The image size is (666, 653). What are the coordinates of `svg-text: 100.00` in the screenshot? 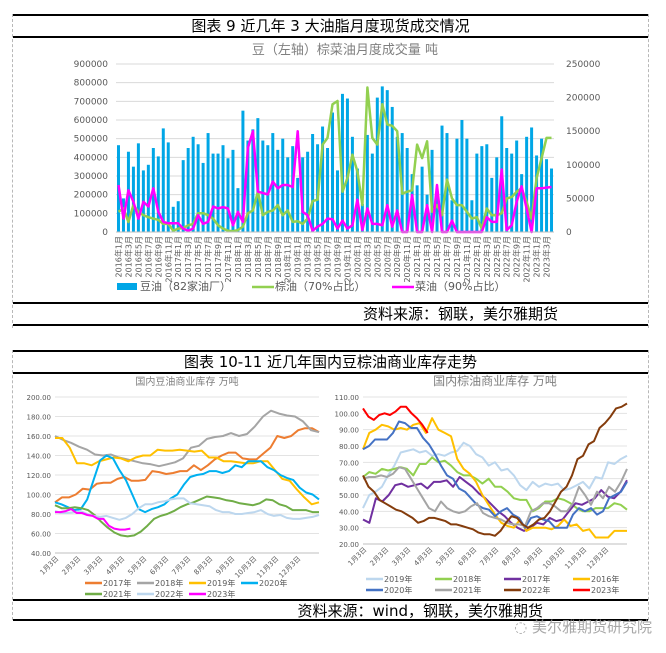 It's located at (39, 496).